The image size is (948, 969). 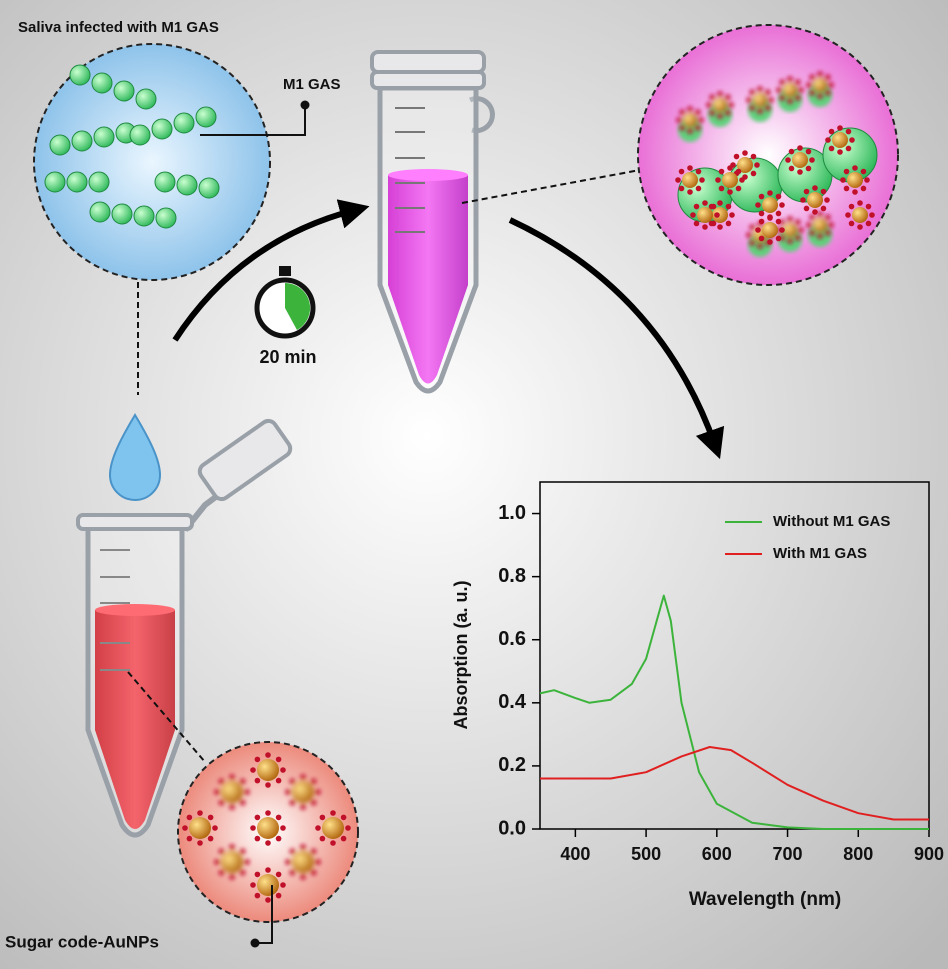 I want to click on y-tick-label: 0.0, so click(x=512, y=828).